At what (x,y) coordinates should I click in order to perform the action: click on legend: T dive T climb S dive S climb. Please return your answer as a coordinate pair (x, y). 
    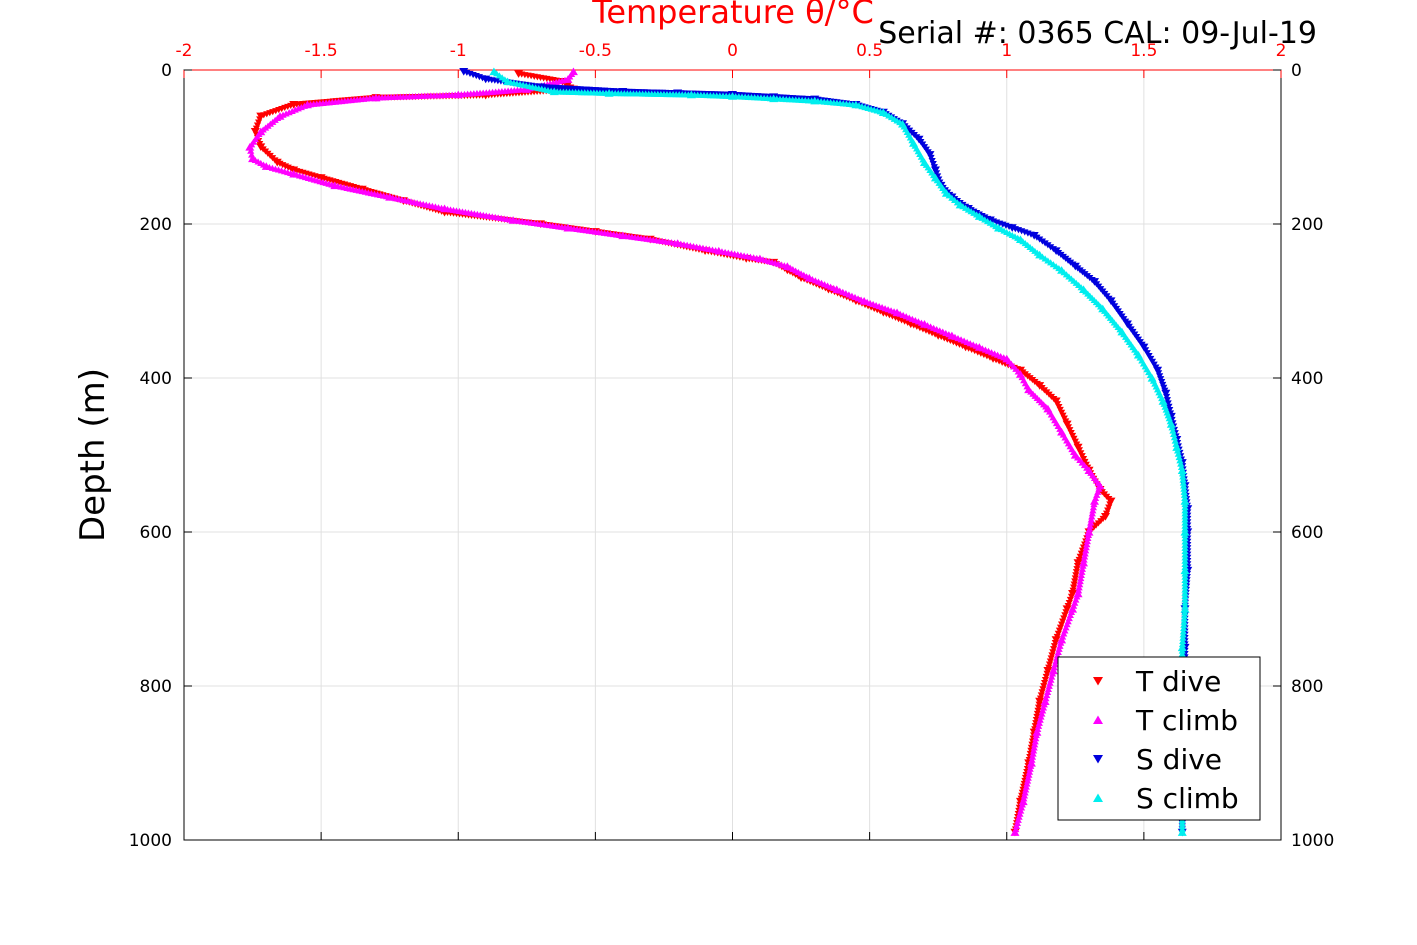
    Looking at the image, I should click on (1159, 738).